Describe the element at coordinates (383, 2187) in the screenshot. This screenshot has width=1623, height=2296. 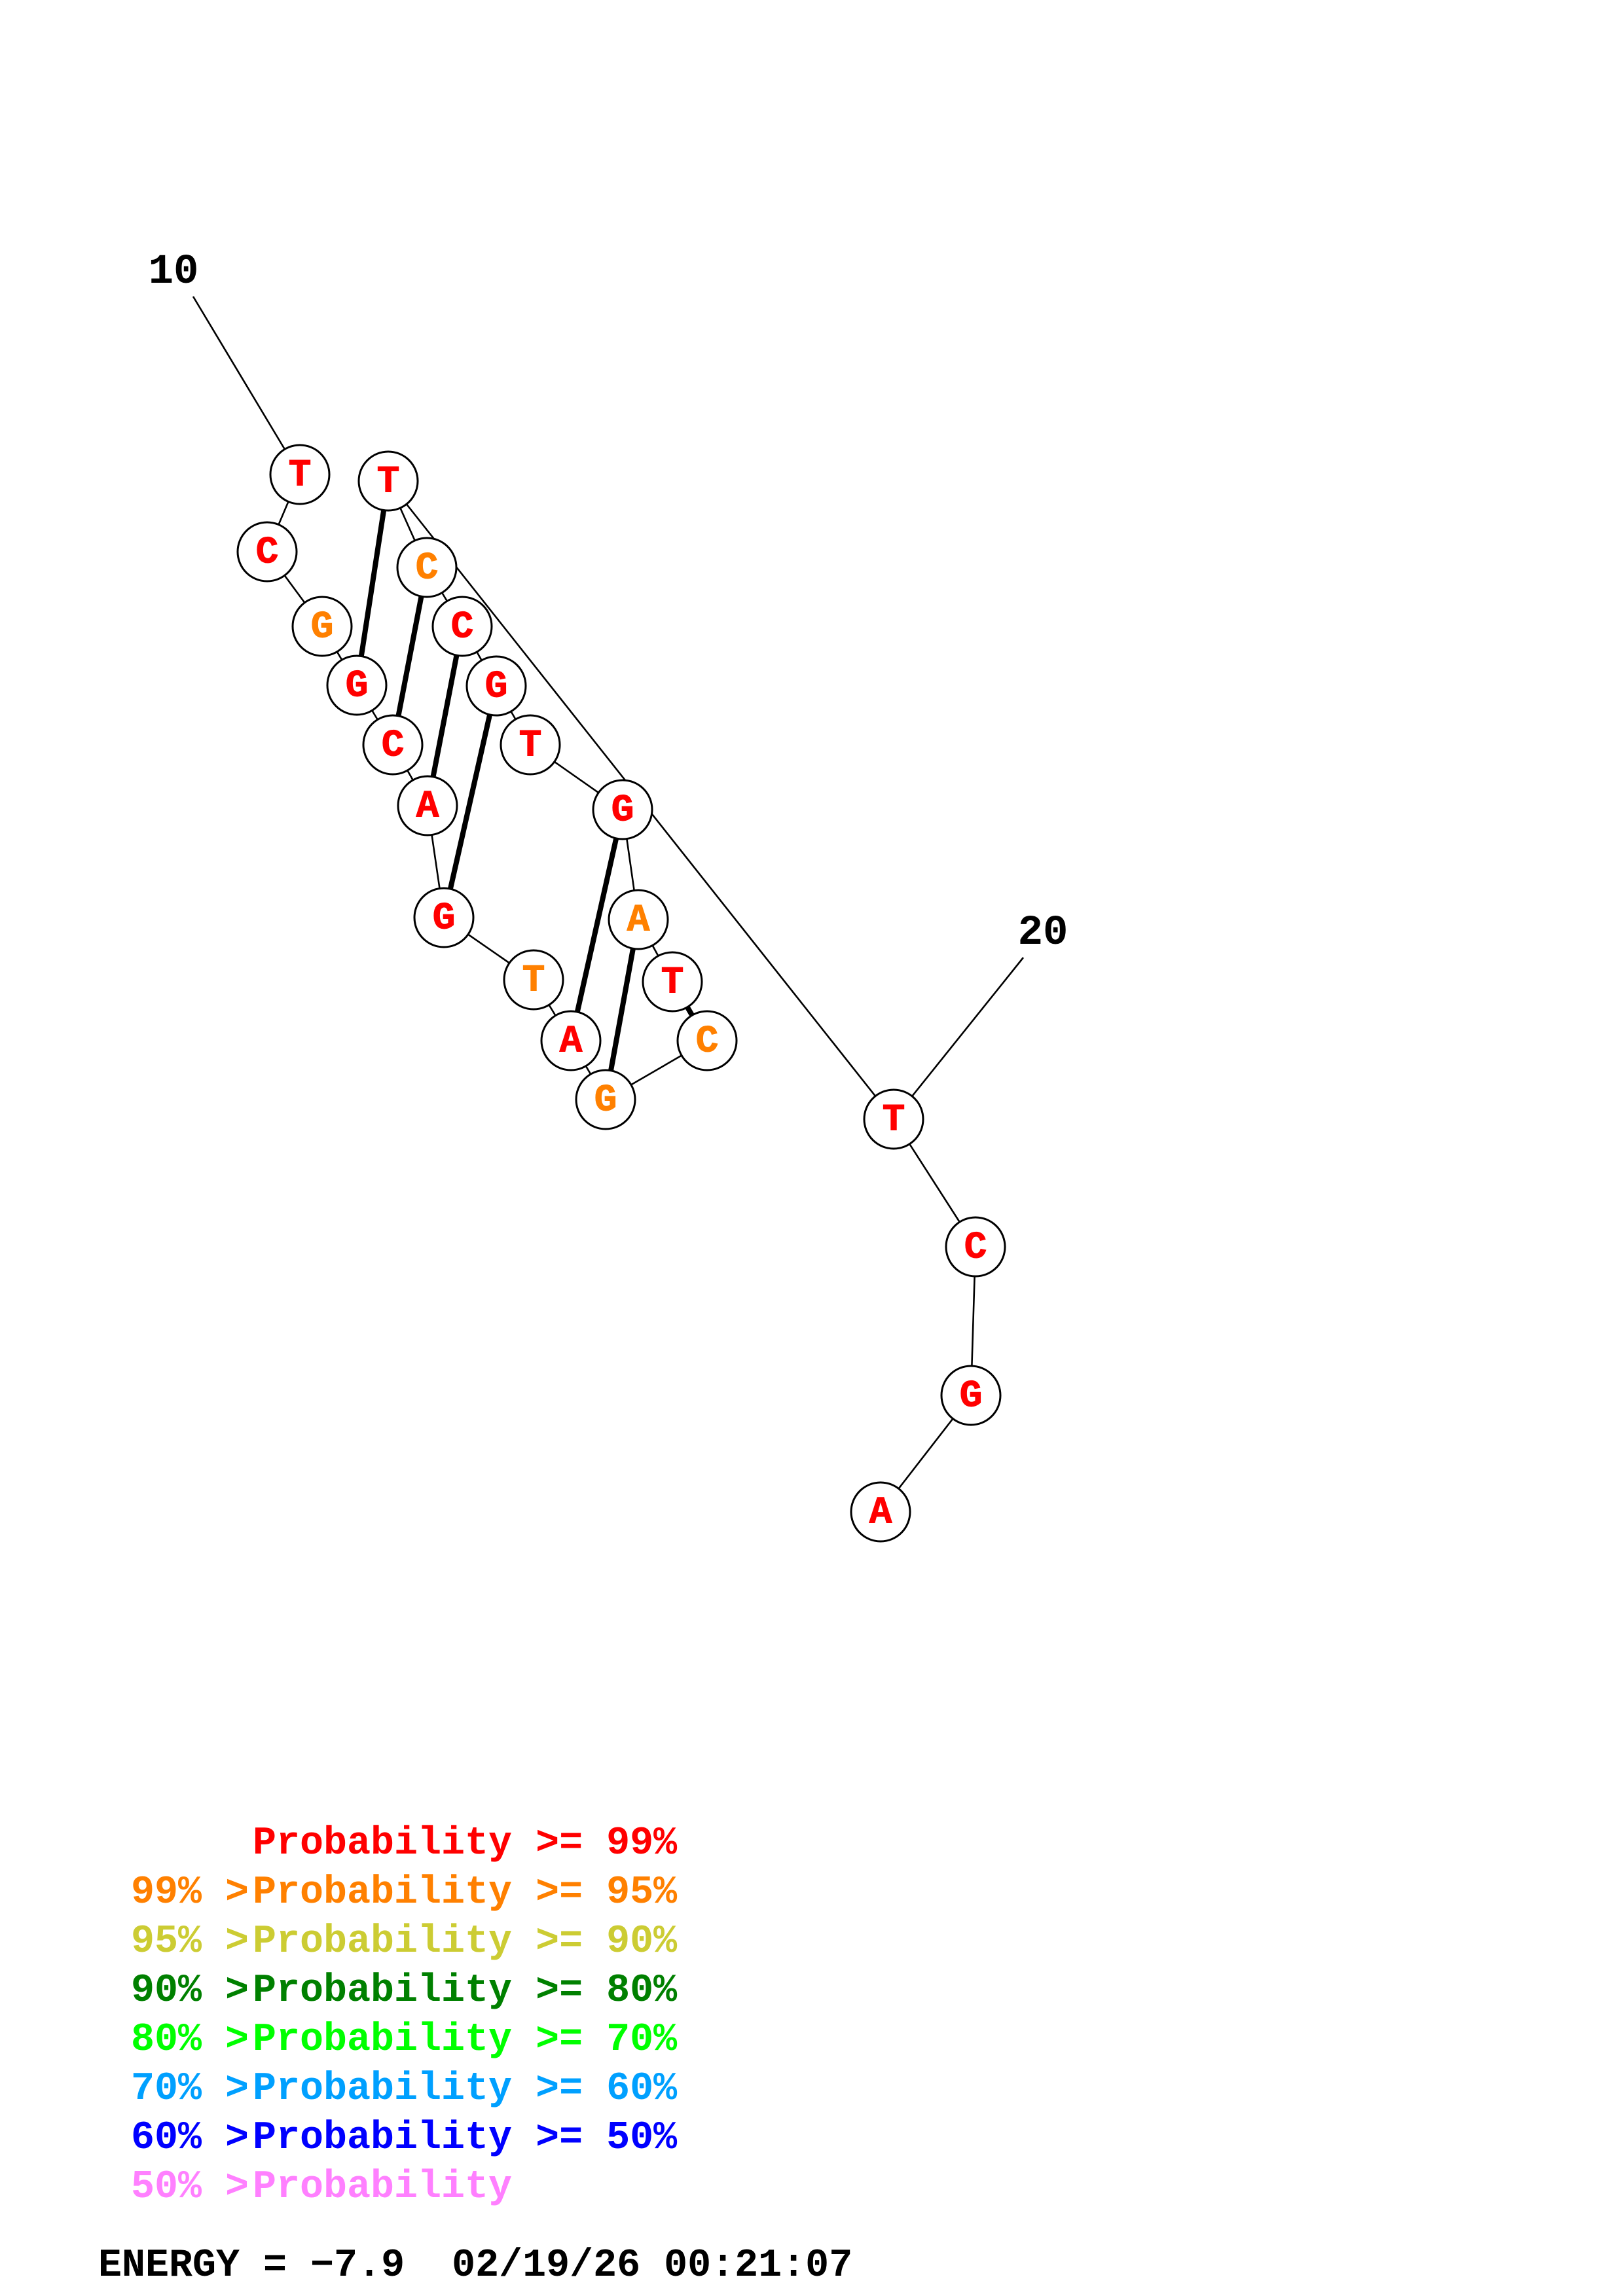
I see `legend-range-text: Probability` at that location.